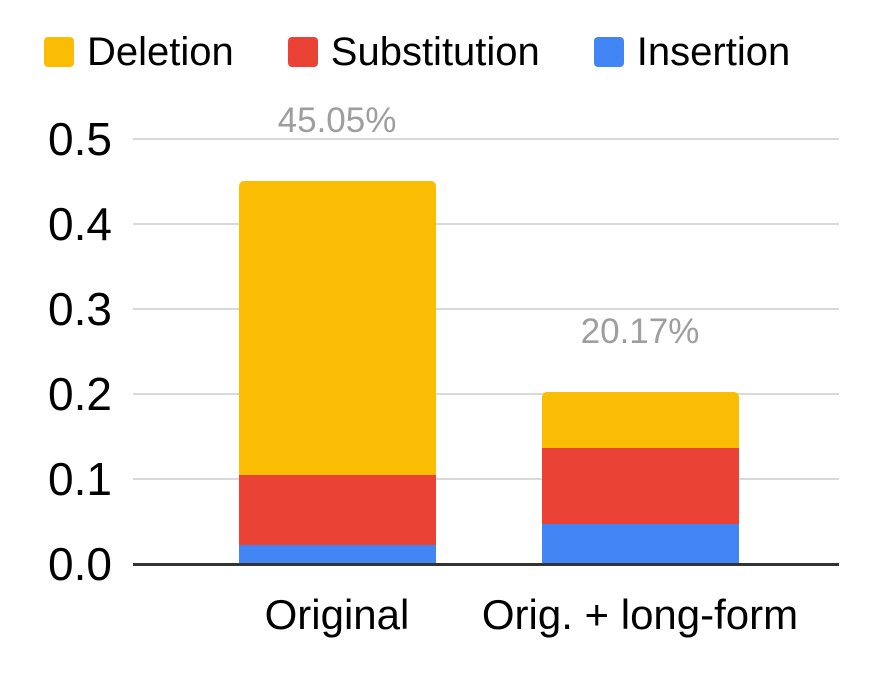 This screenshot has height=676, width=872. Describe the element at coordinates (486, 564) in the screenshot. I see `x-axis-line` at that location.